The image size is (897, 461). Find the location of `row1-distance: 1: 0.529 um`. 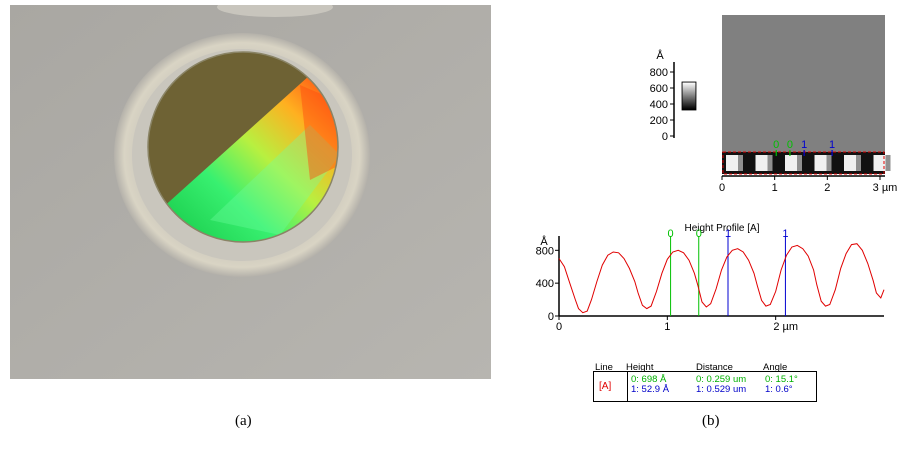

row1-distance: 1: 0.529 um is located at coordinates (721, 389).